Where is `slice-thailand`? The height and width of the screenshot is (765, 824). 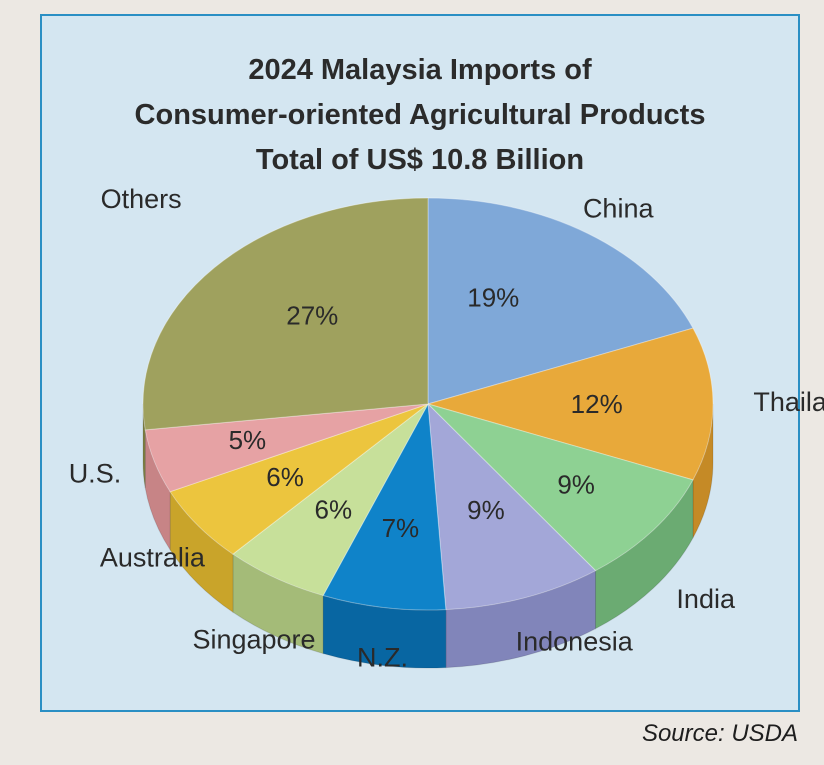 slice-thailand is located at coordinates (570, 404).